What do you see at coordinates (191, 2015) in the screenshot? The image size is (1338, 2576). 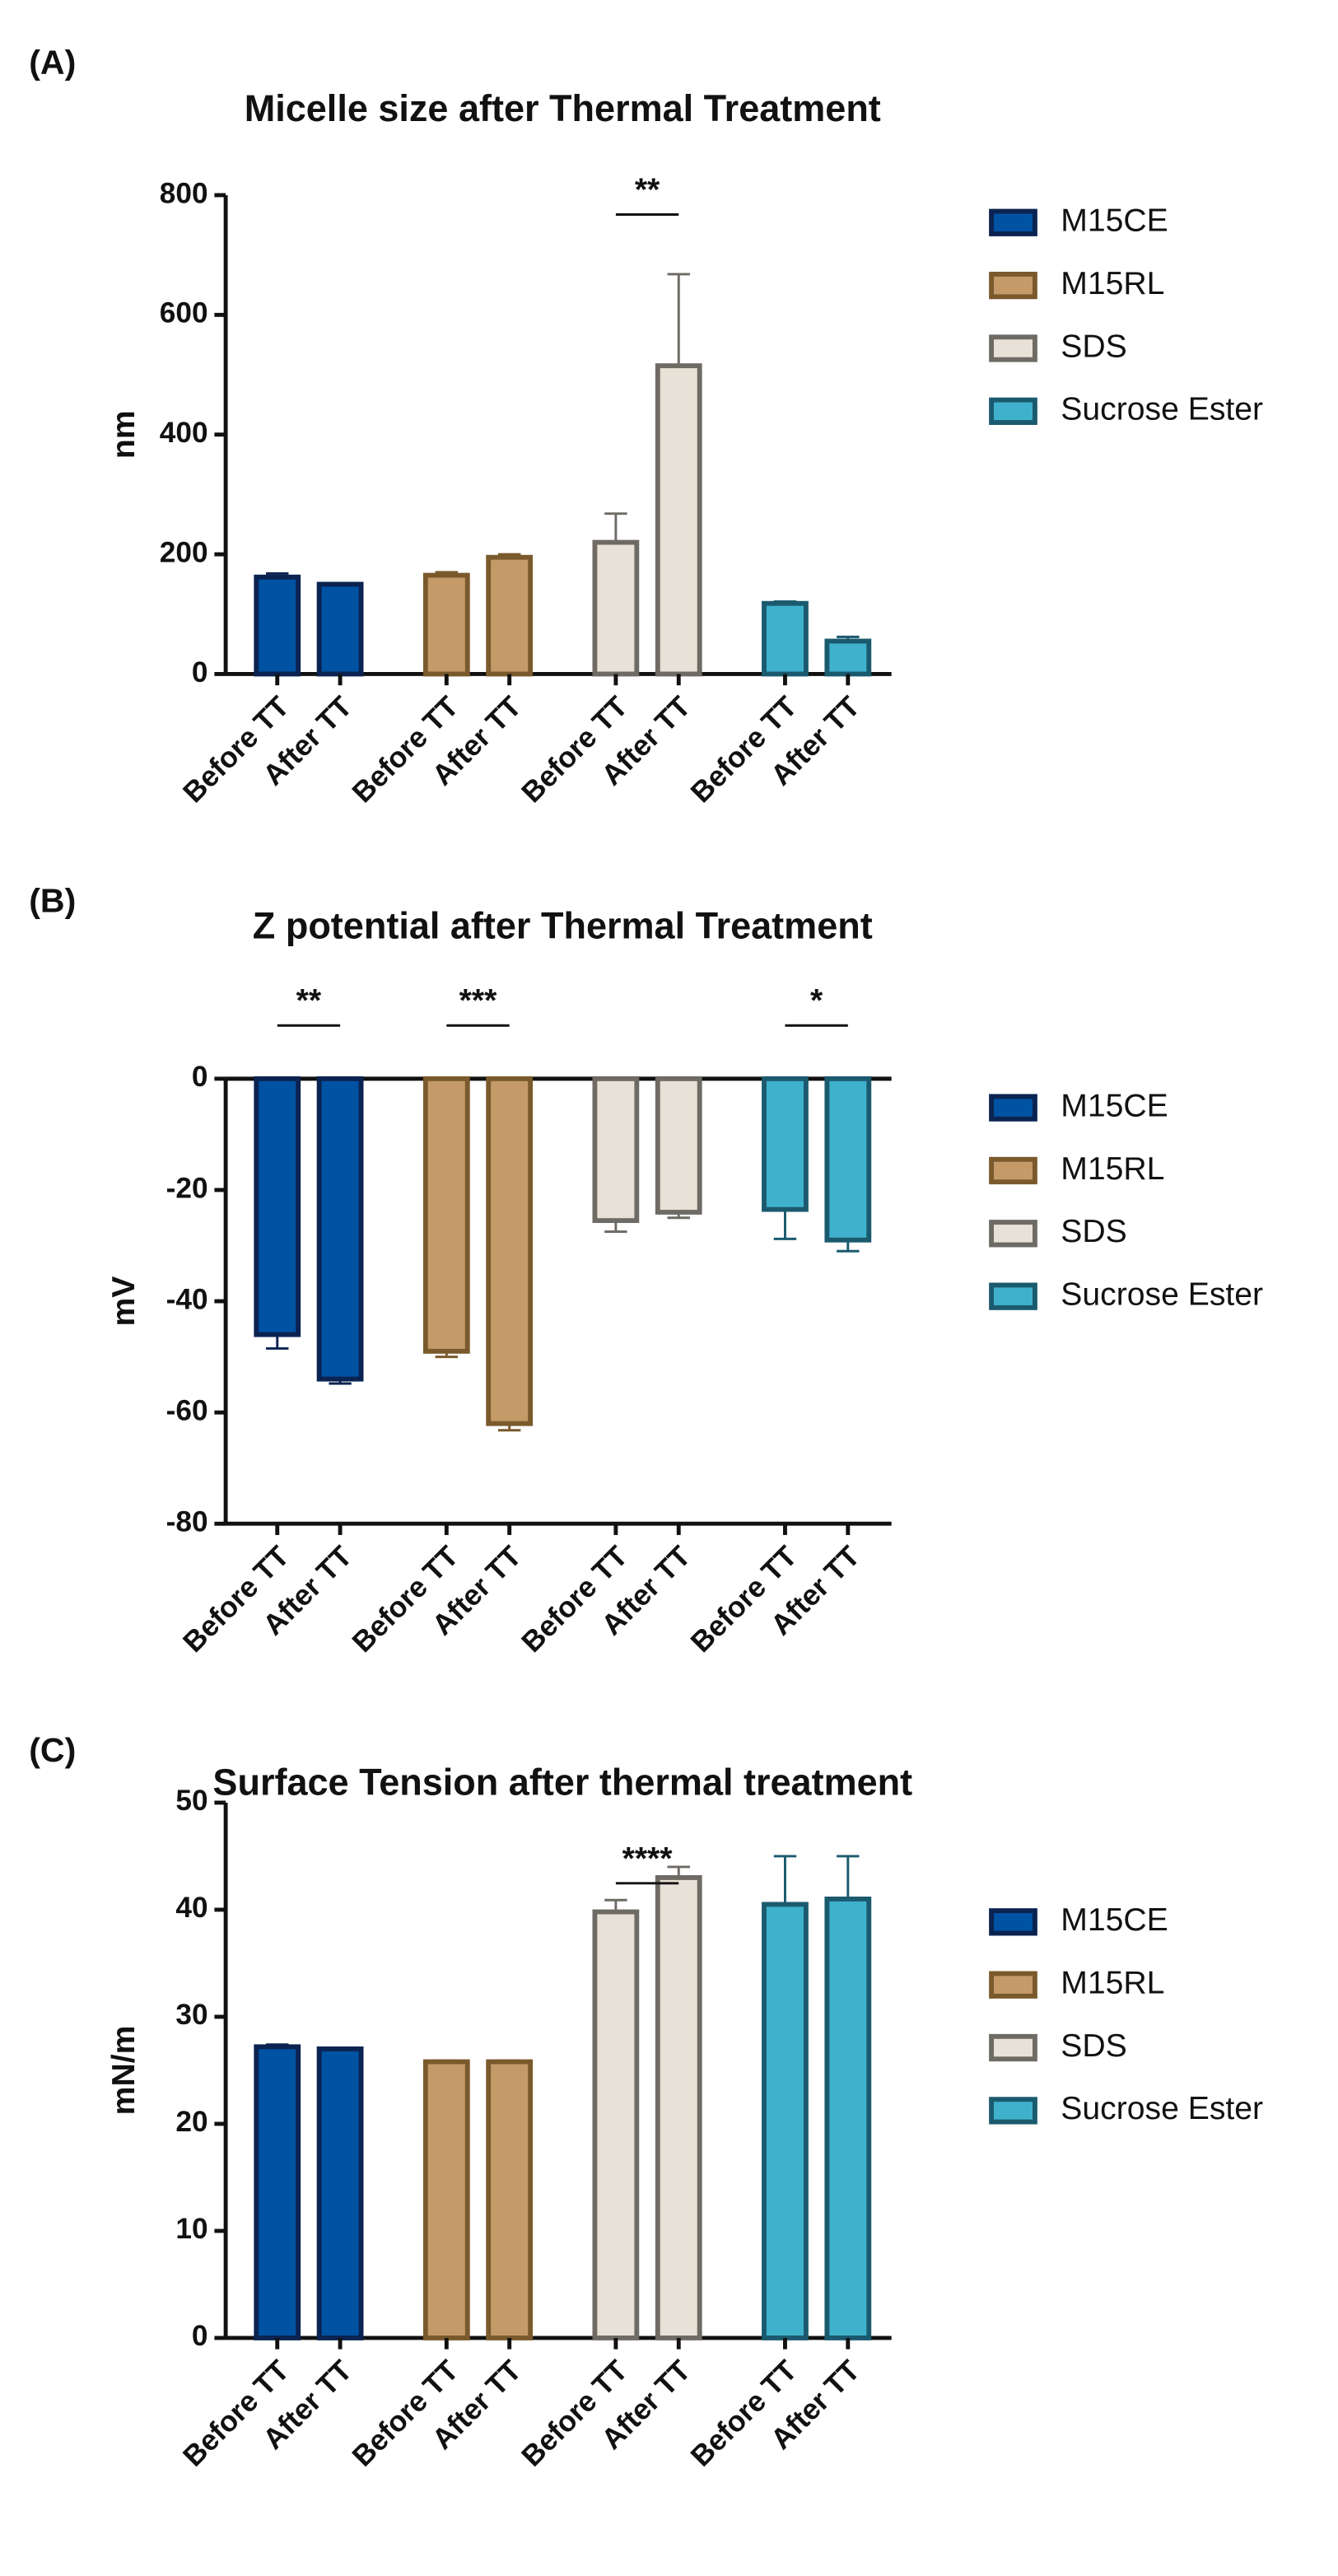 I see `y-tick-label: 30` at bounding box center [191, 2015].